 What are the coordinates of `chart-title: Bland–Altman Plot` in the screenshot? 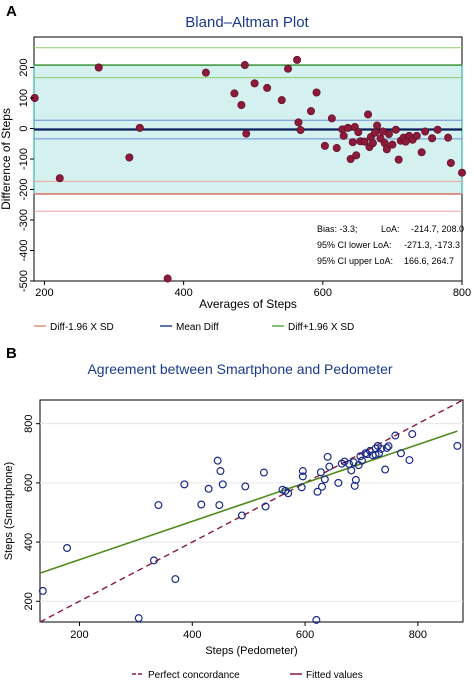 It's located at (247, 22).